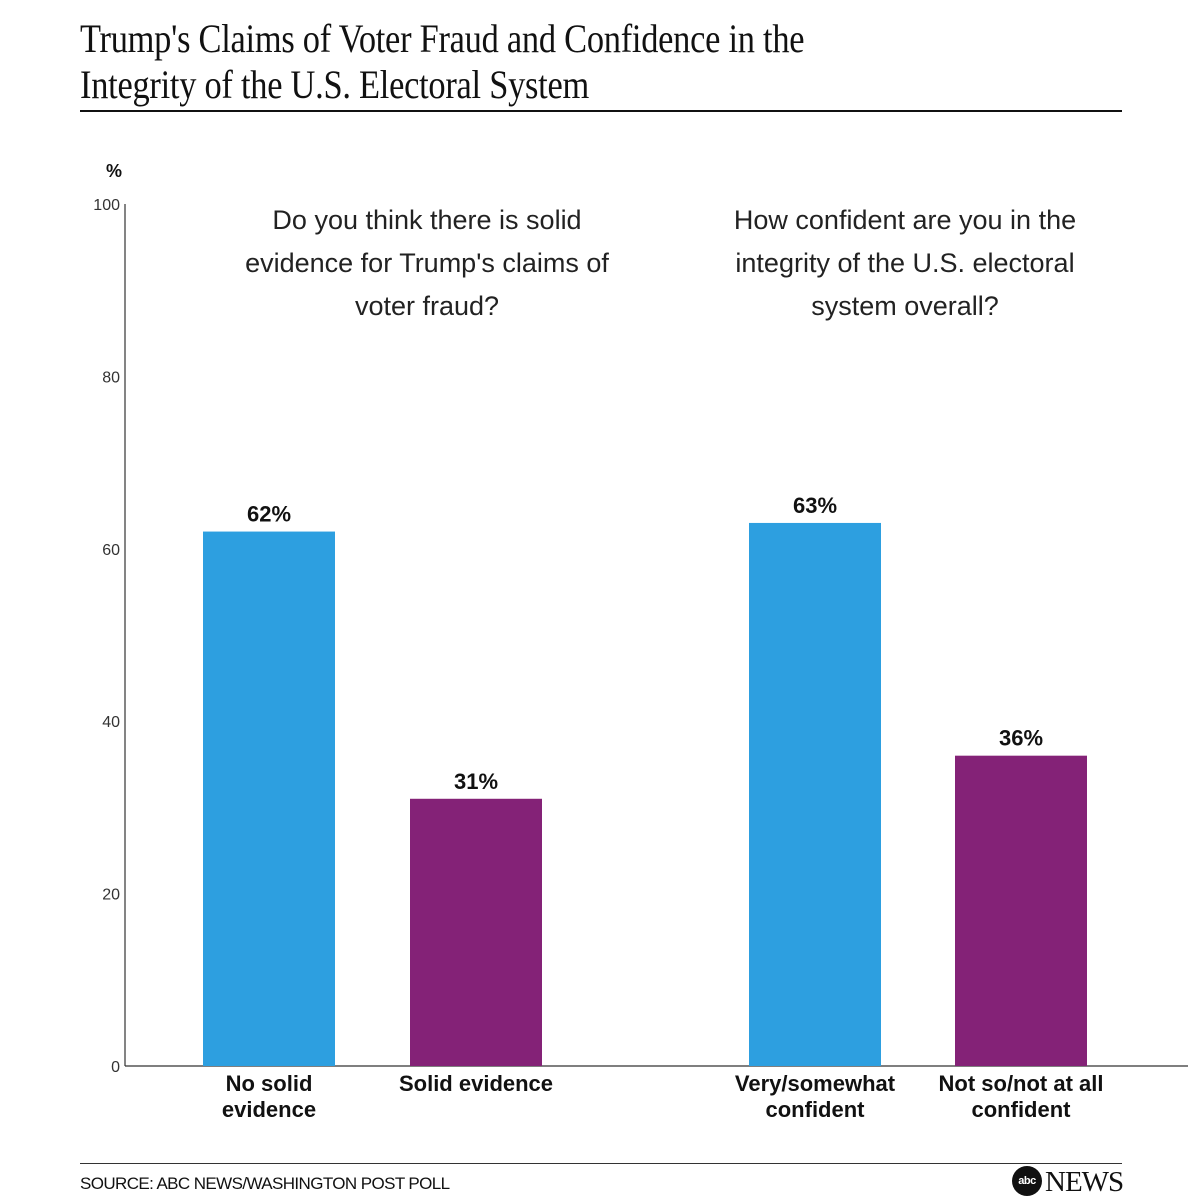 This screenshot has height=1200, width=1200. Describe the element at coordinates (111, 377) in the screenshot. I see `y-tick-label: 80` at that location.